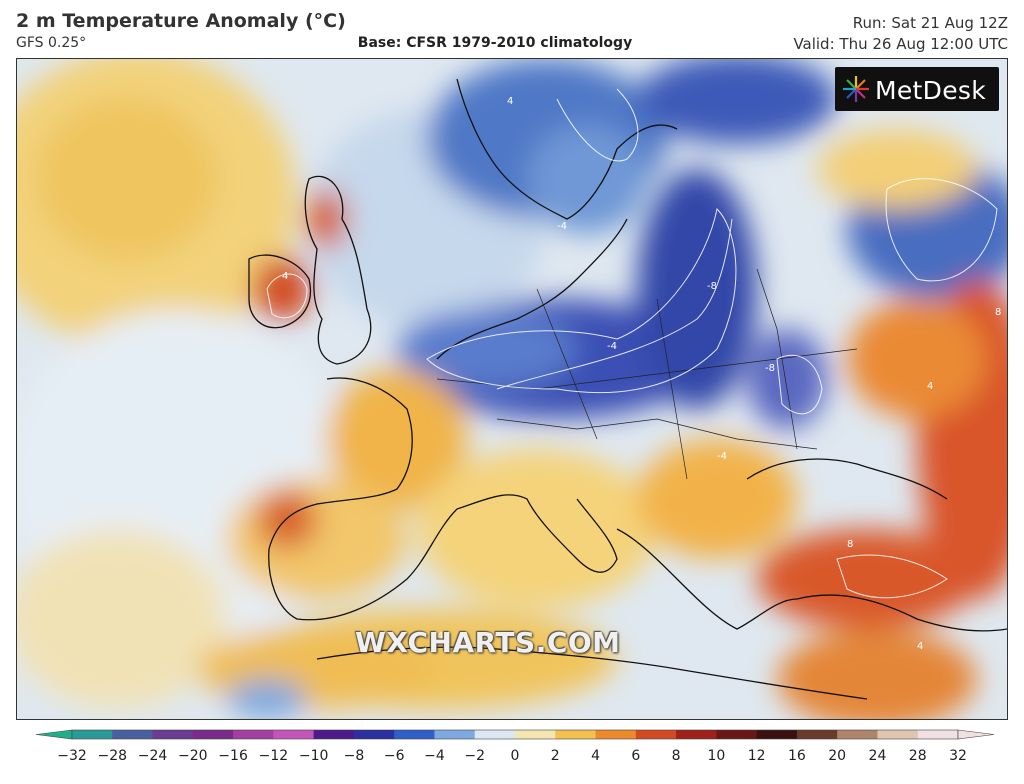 Image resolution: width=1024 pixels, height=784 pixels. What do you see at coordinates (363, 499) in the screenshot?
I see `france-iberia-coast` at bounding box center [363, 499].